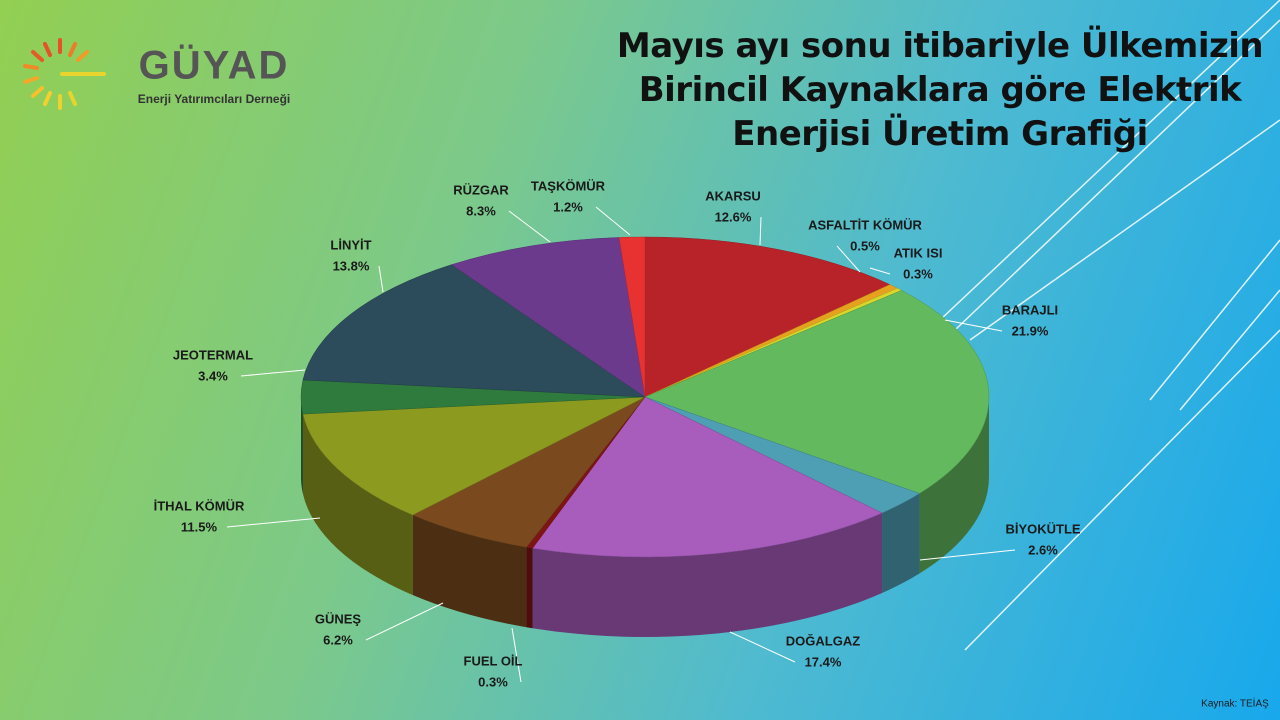 Image resolution: width=1280 pixels, height=720 pixels. Describe the element at coordinates (918, 252) in the screenshot. I see `data-label-name: ATIK ISI` at that location.